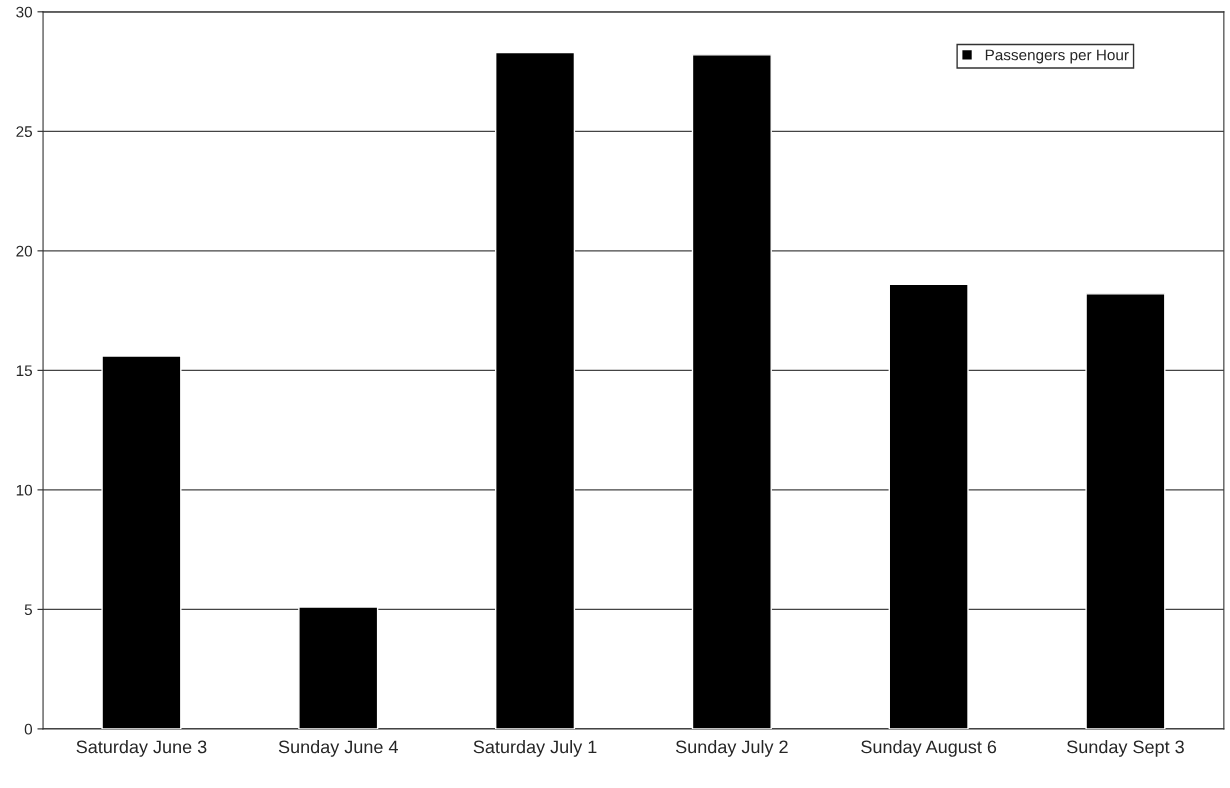 Image resolution: width=1230 pixels, height=788 pixels. What do you see at coordinates (24, 132) in the screenshot?
I see `y-tick-label: 25` at bounding box center [24, 132].